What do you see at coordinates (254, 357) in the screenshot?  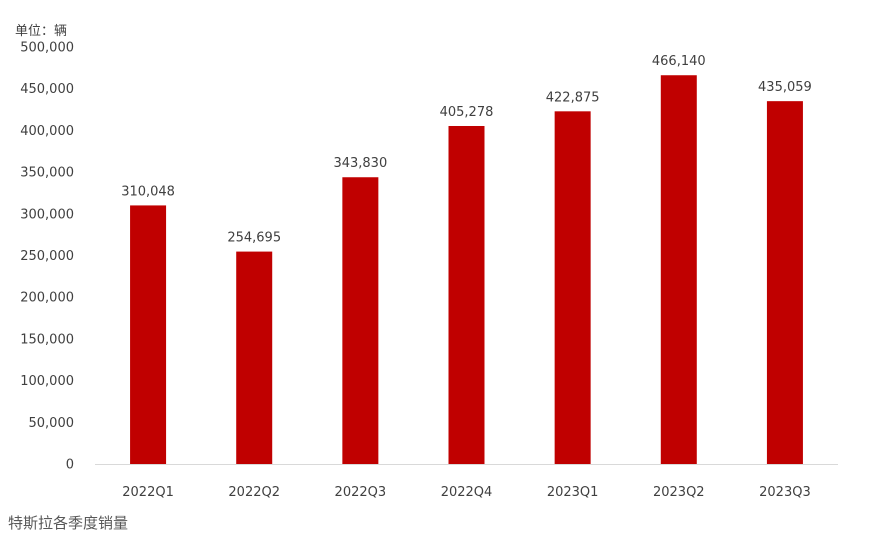 I see `bar-2022Q2` at bounding box center [254, 357].